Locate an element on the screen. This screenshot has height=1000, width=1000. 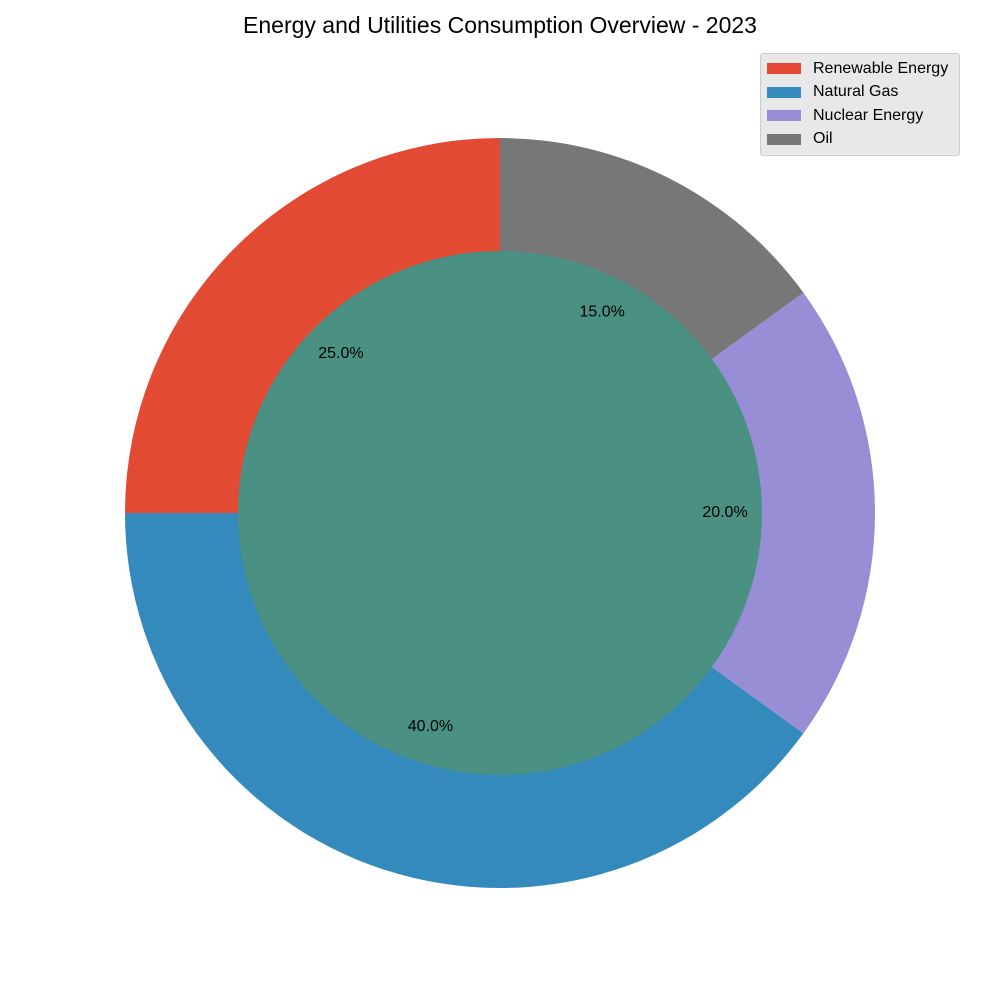
legend-label: Nuclear Energy is located at coordinates (868, 115).